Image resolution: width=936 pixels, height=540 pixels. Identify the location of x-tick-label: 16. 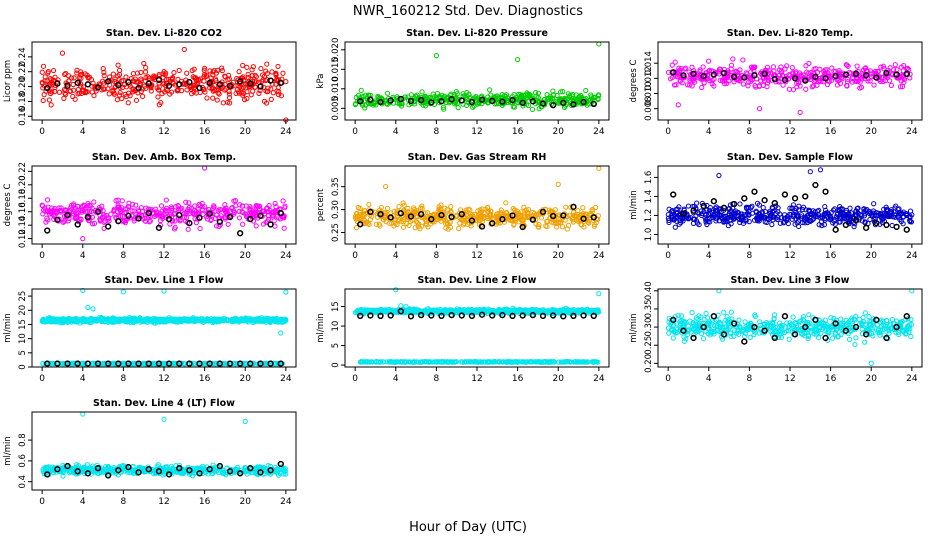
(518, 256).